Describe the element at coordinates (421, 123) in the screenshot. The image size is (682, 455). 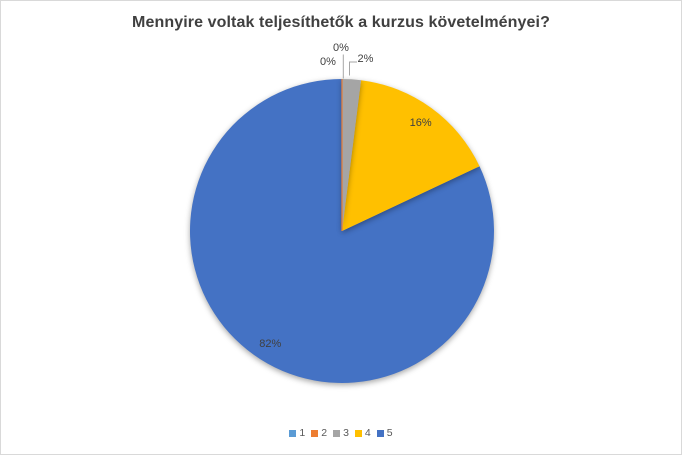
I see `data-label-4: 16%` at that location.